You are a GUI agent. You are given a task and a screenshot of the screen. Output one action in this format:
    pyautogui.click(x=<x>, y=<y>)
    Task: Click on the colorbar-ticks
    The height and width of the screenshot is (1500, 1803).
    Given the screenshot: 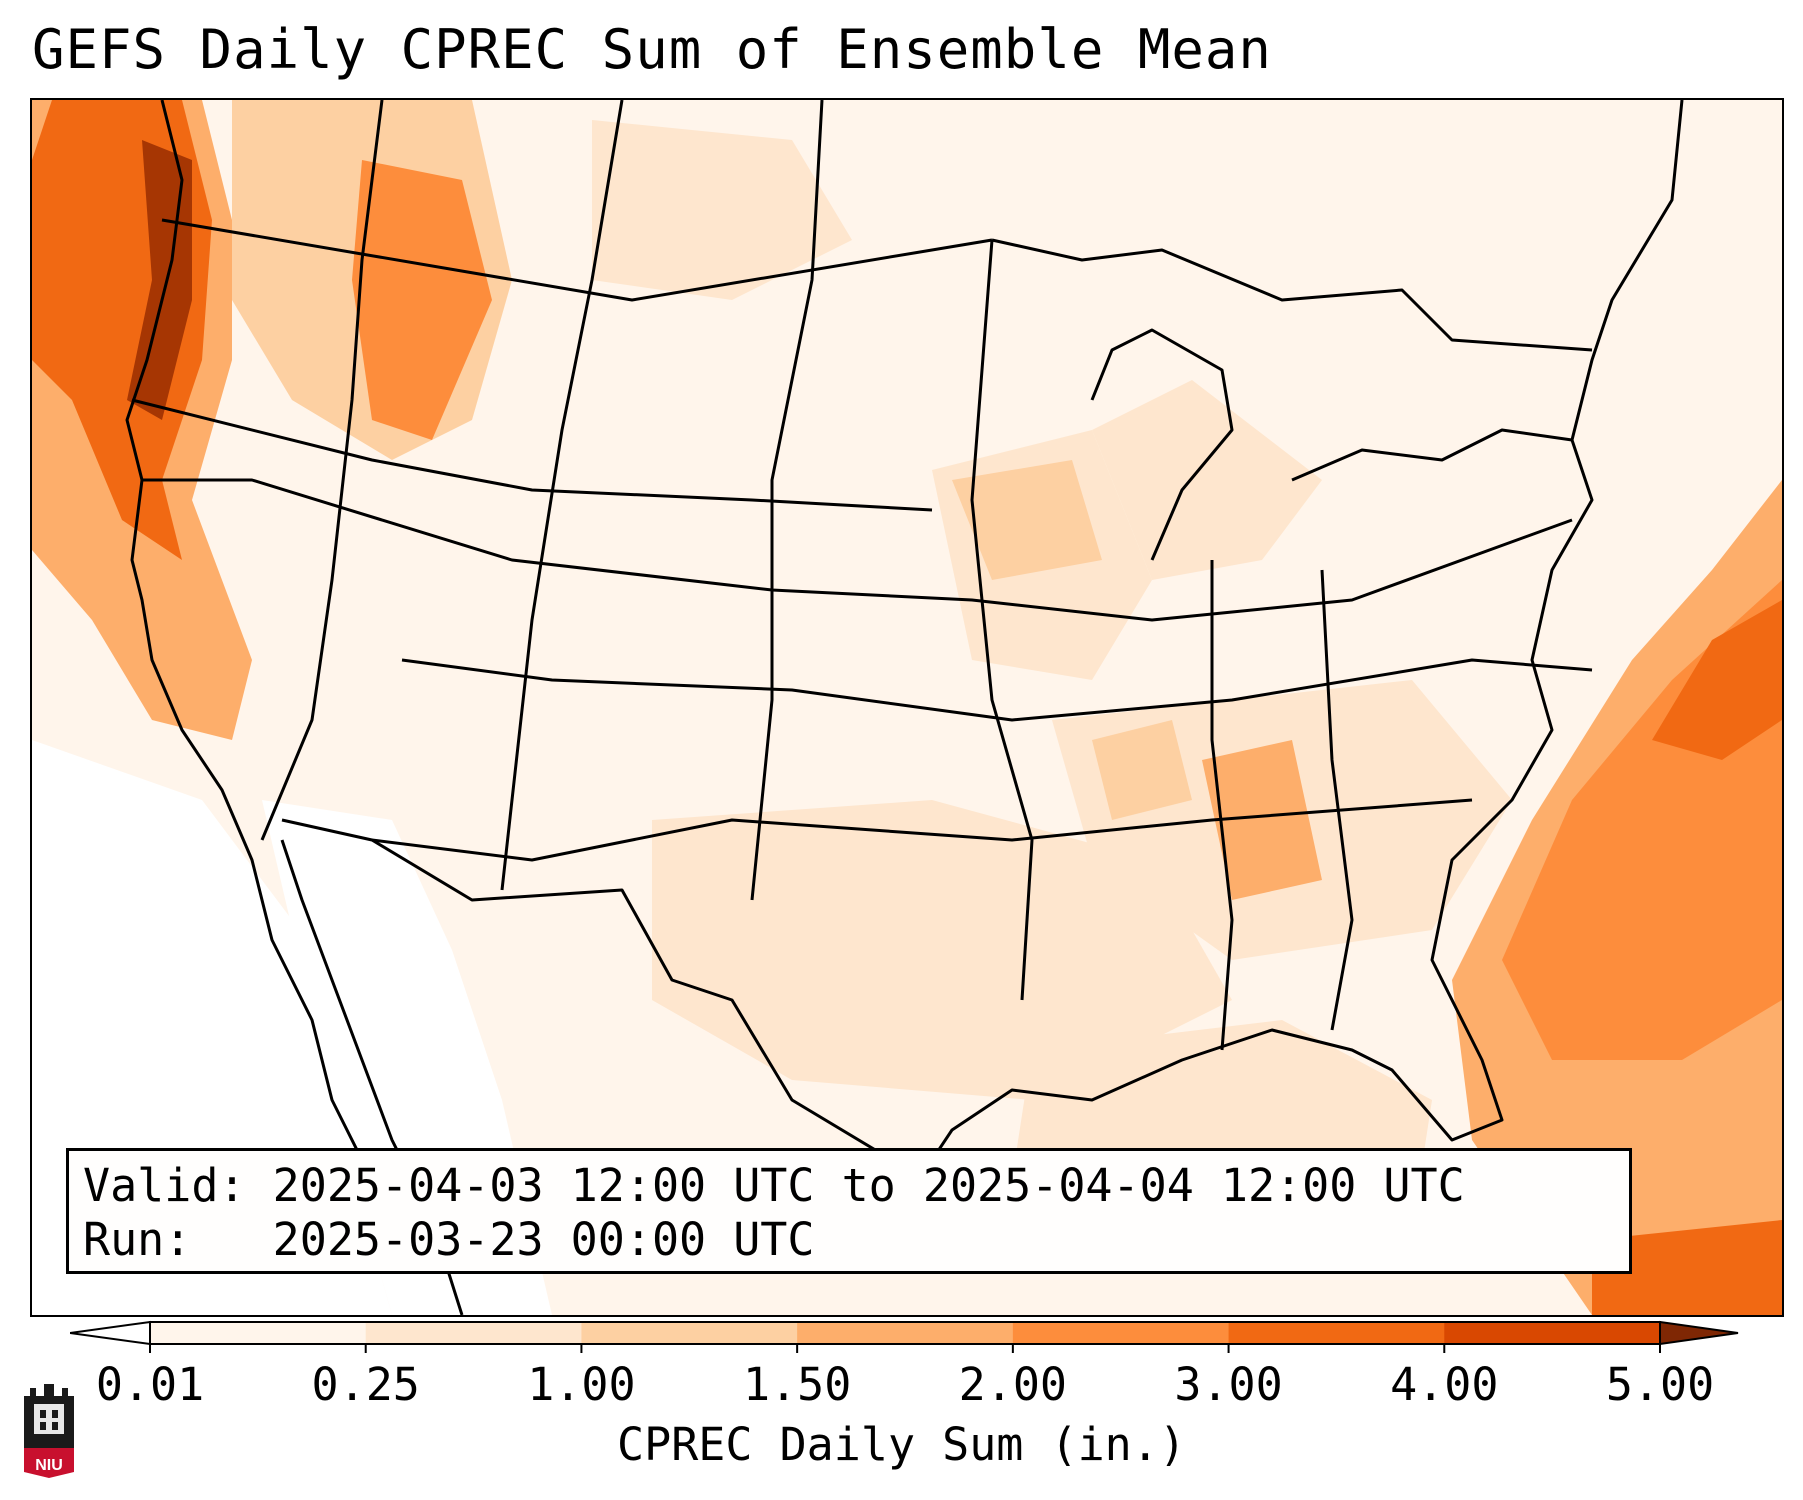 What is the action you would take?
    pyautogui.click(x=905, y=1348)
    